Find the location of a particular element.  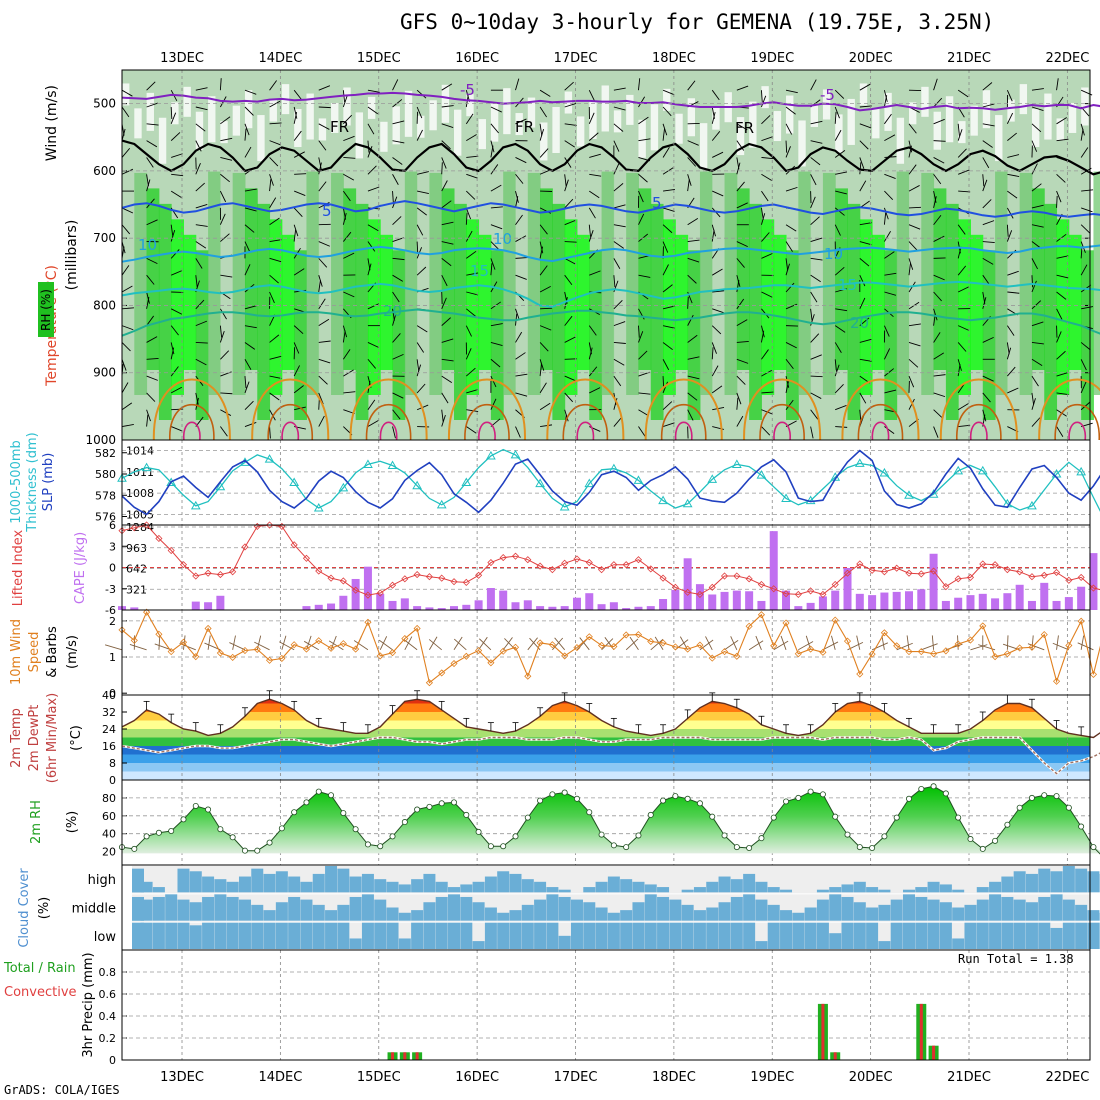

grads-credit: GrADS: COLA/IGES is located at coordinates (62, 1090).